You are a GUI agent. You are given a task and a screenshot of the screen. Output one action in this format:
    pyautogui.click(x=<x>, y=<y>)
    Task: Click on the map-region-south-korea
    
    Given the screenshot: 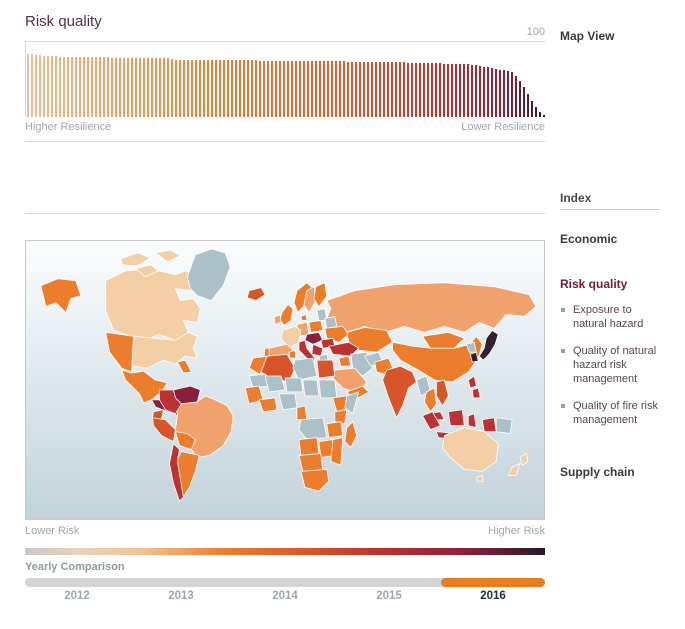 What is the action you would take?
    pyautogui.click(x=474, y=357)
    